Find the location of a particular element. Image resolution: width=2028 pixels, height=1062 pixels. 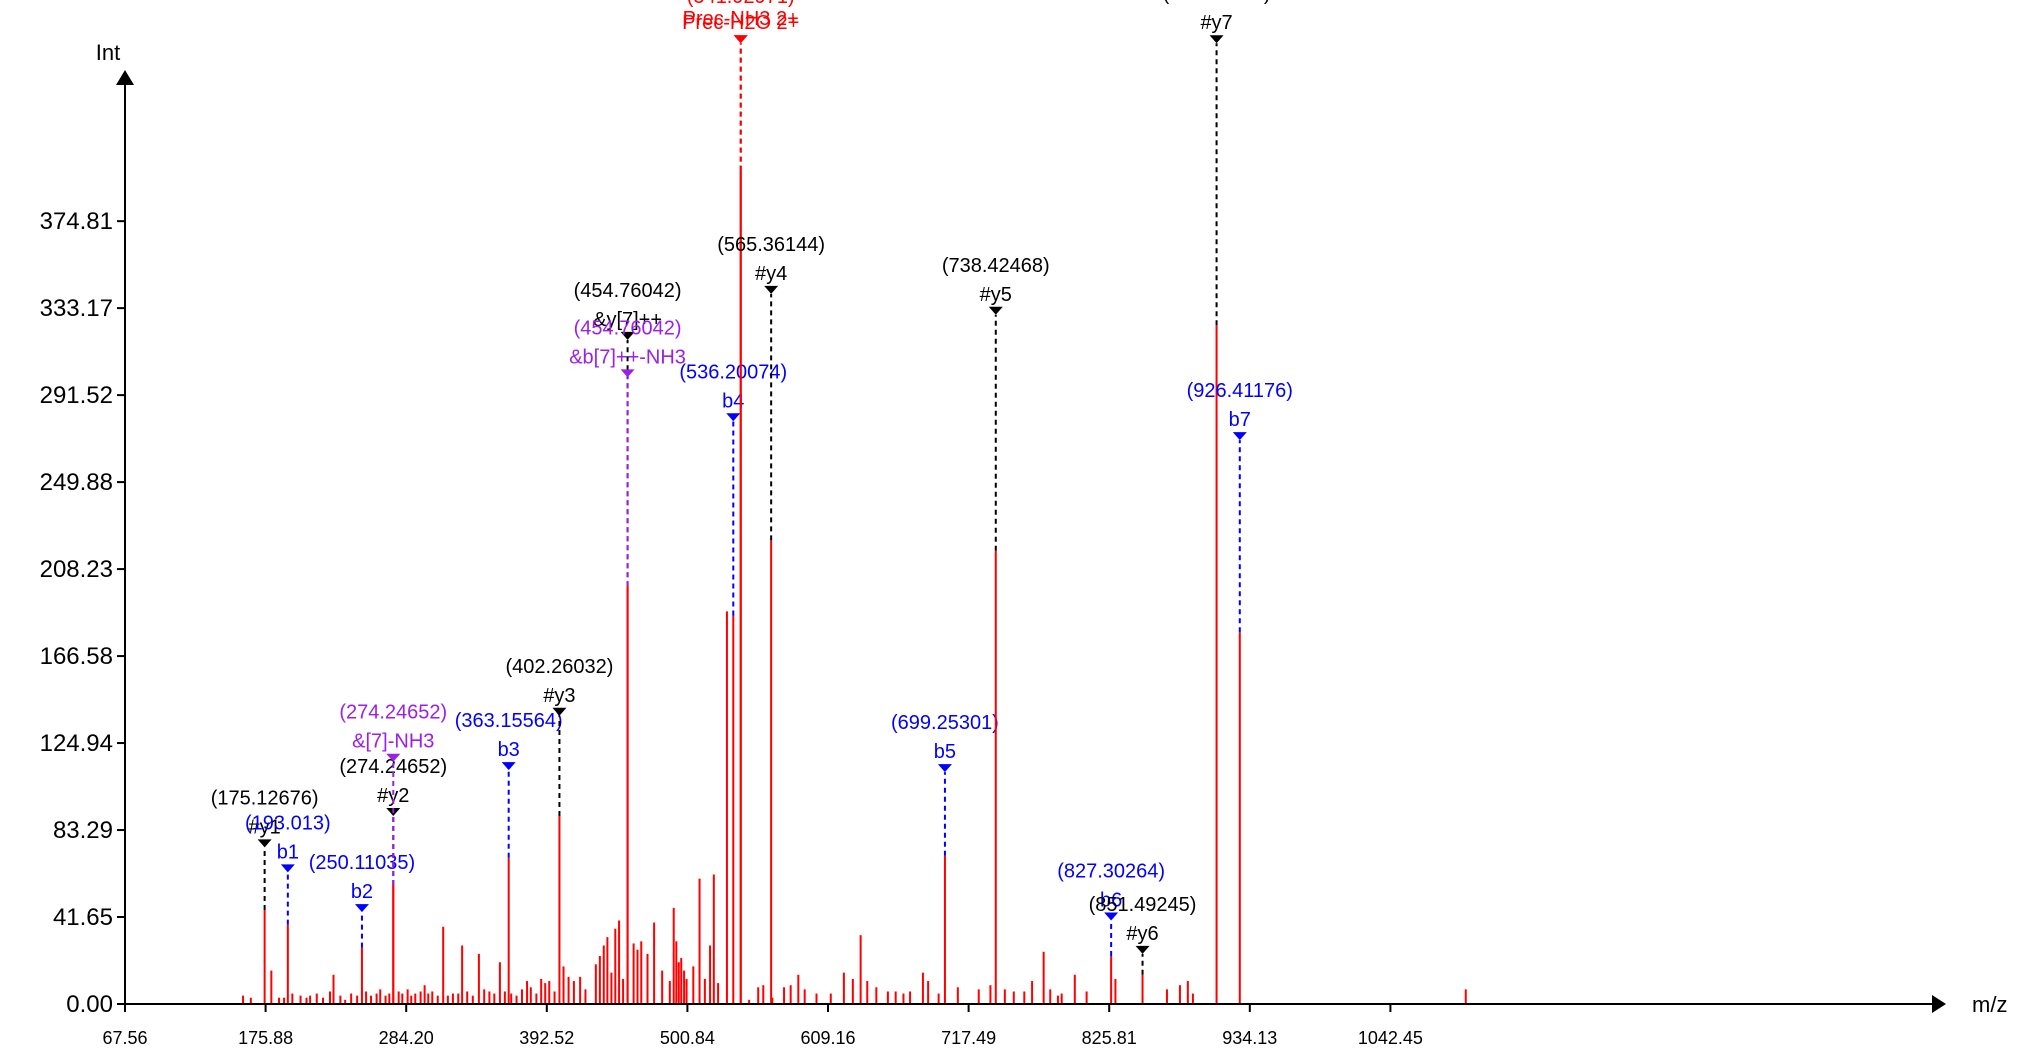

y-tick-label: 249.88 is located at coordinates (76, 482).